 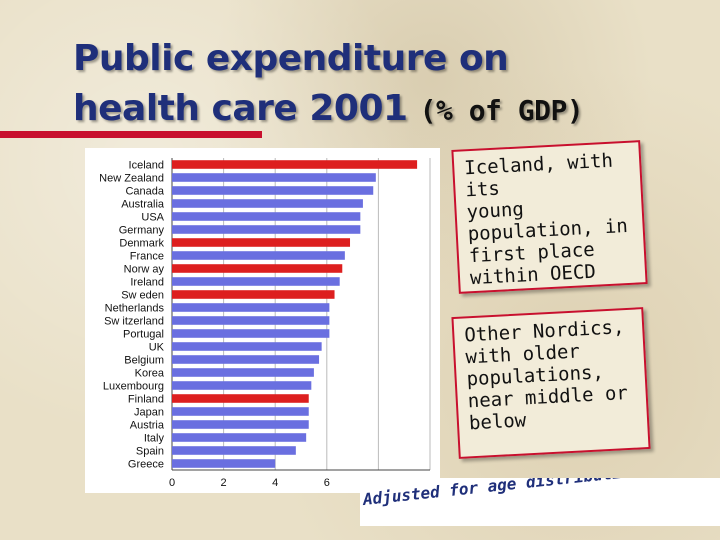 What do you see at coordinates (150, 374) in the screenshot?
I see `category-label: Korea` at bounding box center [150, 374].